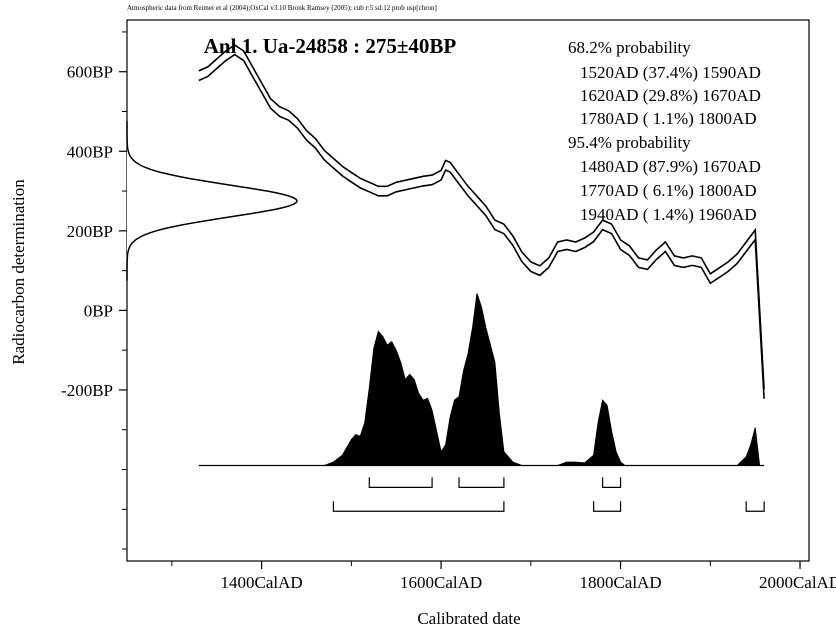  What do you see at coordinates (668, 118) in the screenshot?
I see `p68-range-3: 1780AD ( 1.1%) 1800AD` at bounding box center [668, 118].